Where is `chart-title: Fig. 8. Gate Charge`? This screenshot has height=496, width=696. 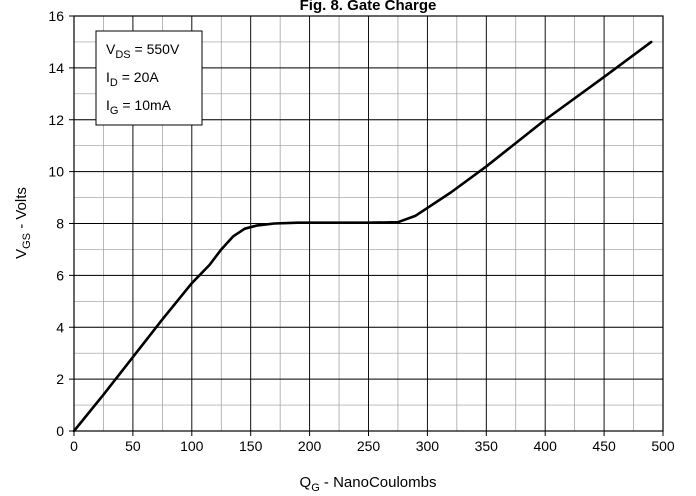 chart-title: Fig. 8. Gate Charge is located at coordinates (368, 7).